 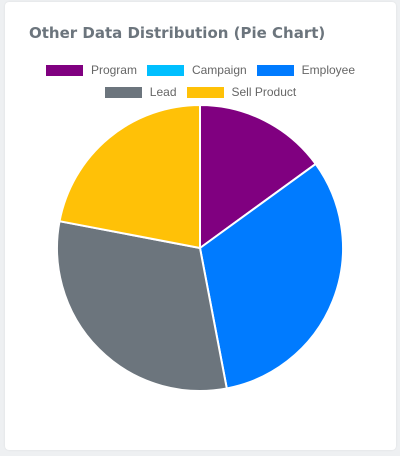 What do you see at coordinates (219, 70) in the screenshot?
I see `legend-label: Campaign` at bounding box center [219, 70].